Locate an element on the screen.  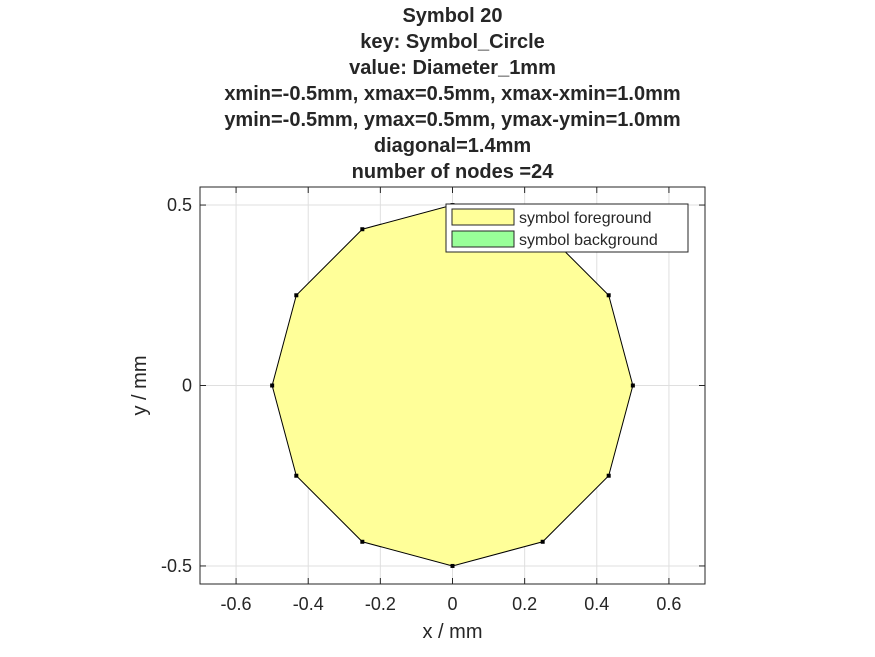
y-tick-label: -0.5 is located at coordinates (176, 566).